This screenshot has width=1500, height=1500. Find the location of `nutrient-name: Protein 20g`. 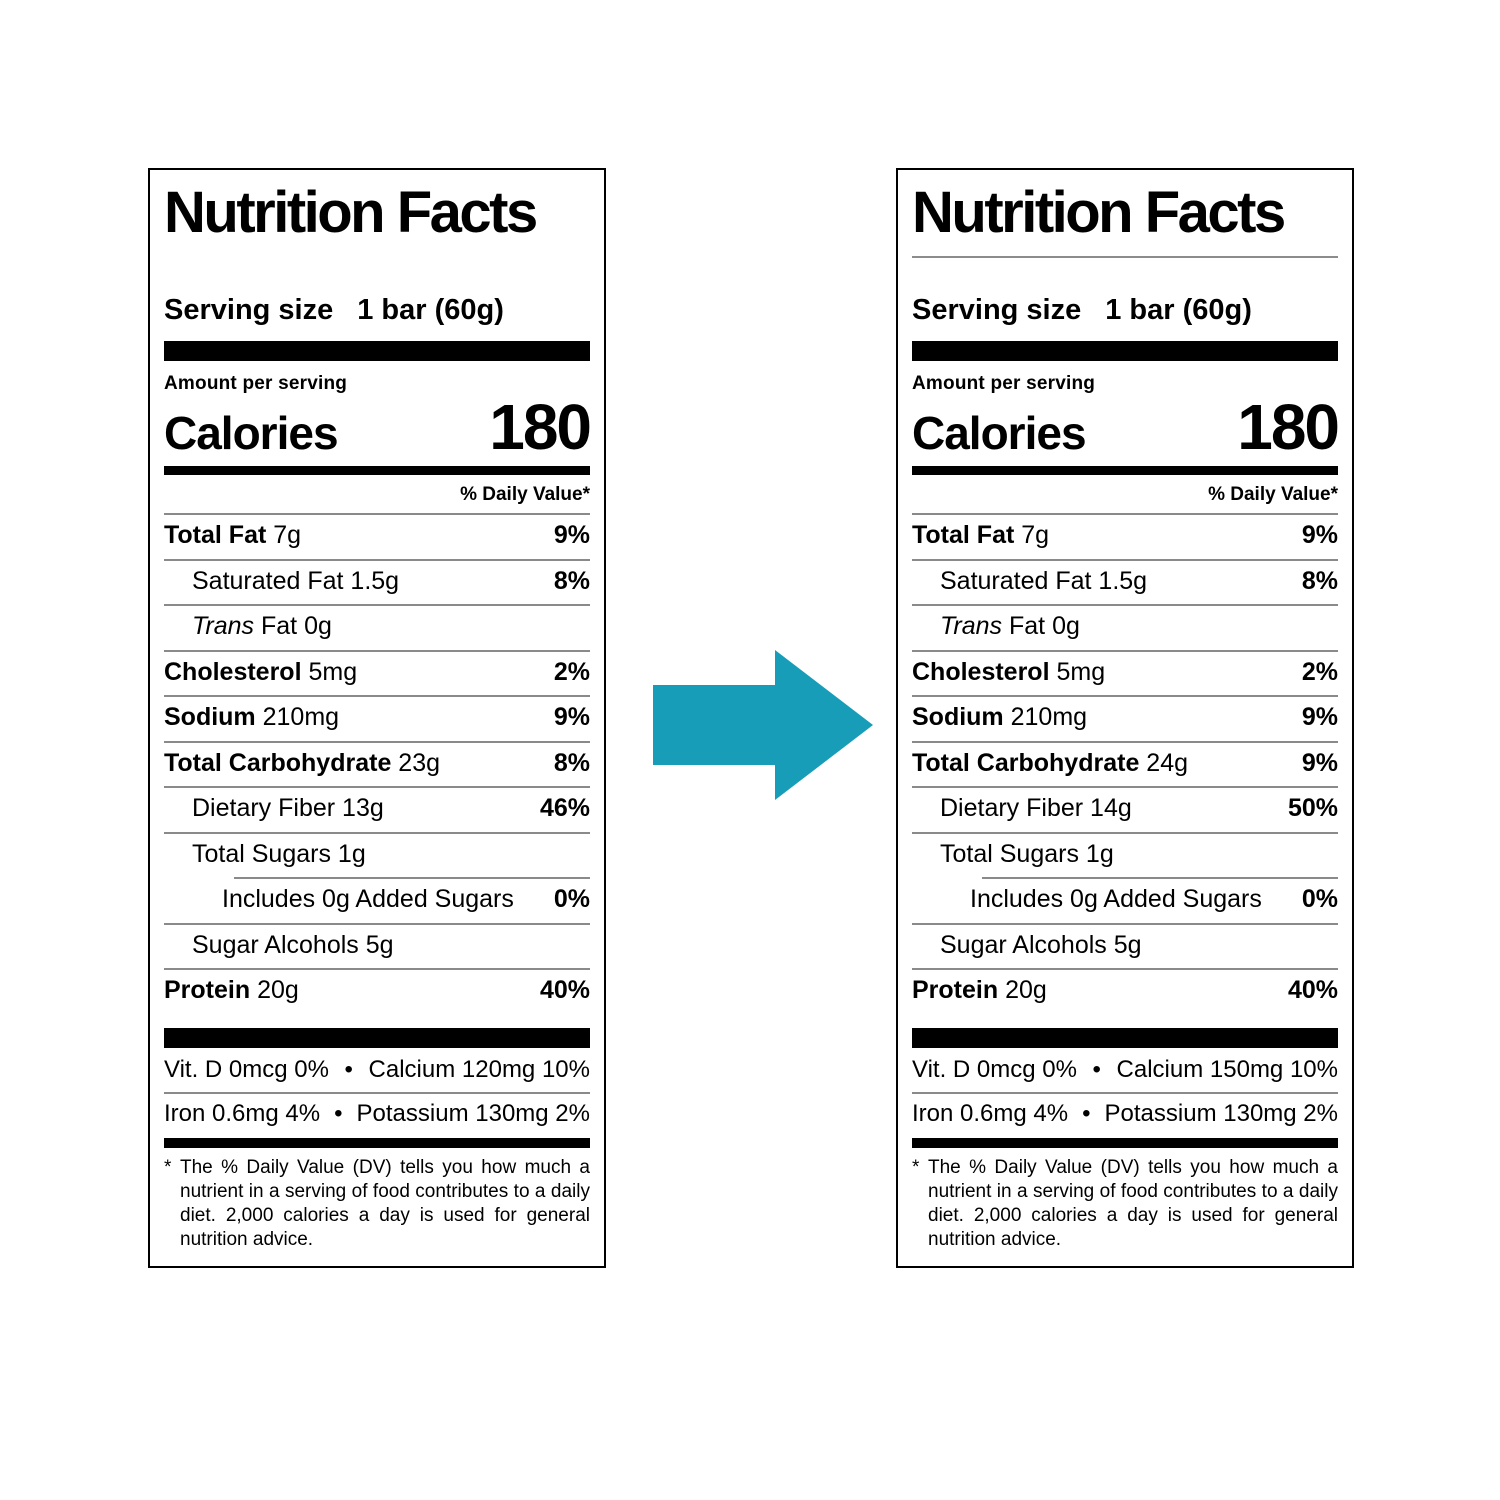

nutrient-name: Protein 20g is located at coordinates (979, 990).